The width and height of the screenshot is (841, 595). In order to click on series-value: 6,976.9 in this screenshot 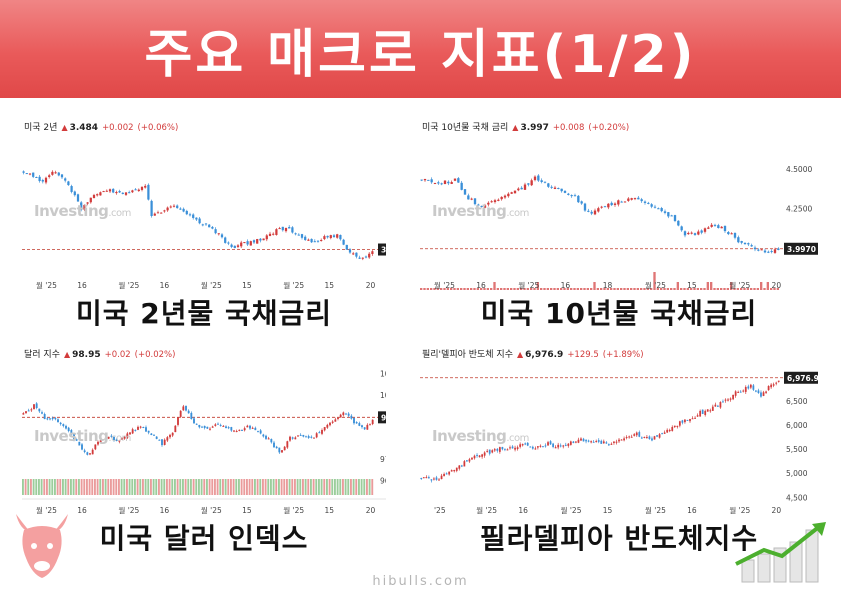, I will do `click(544, 355)`.